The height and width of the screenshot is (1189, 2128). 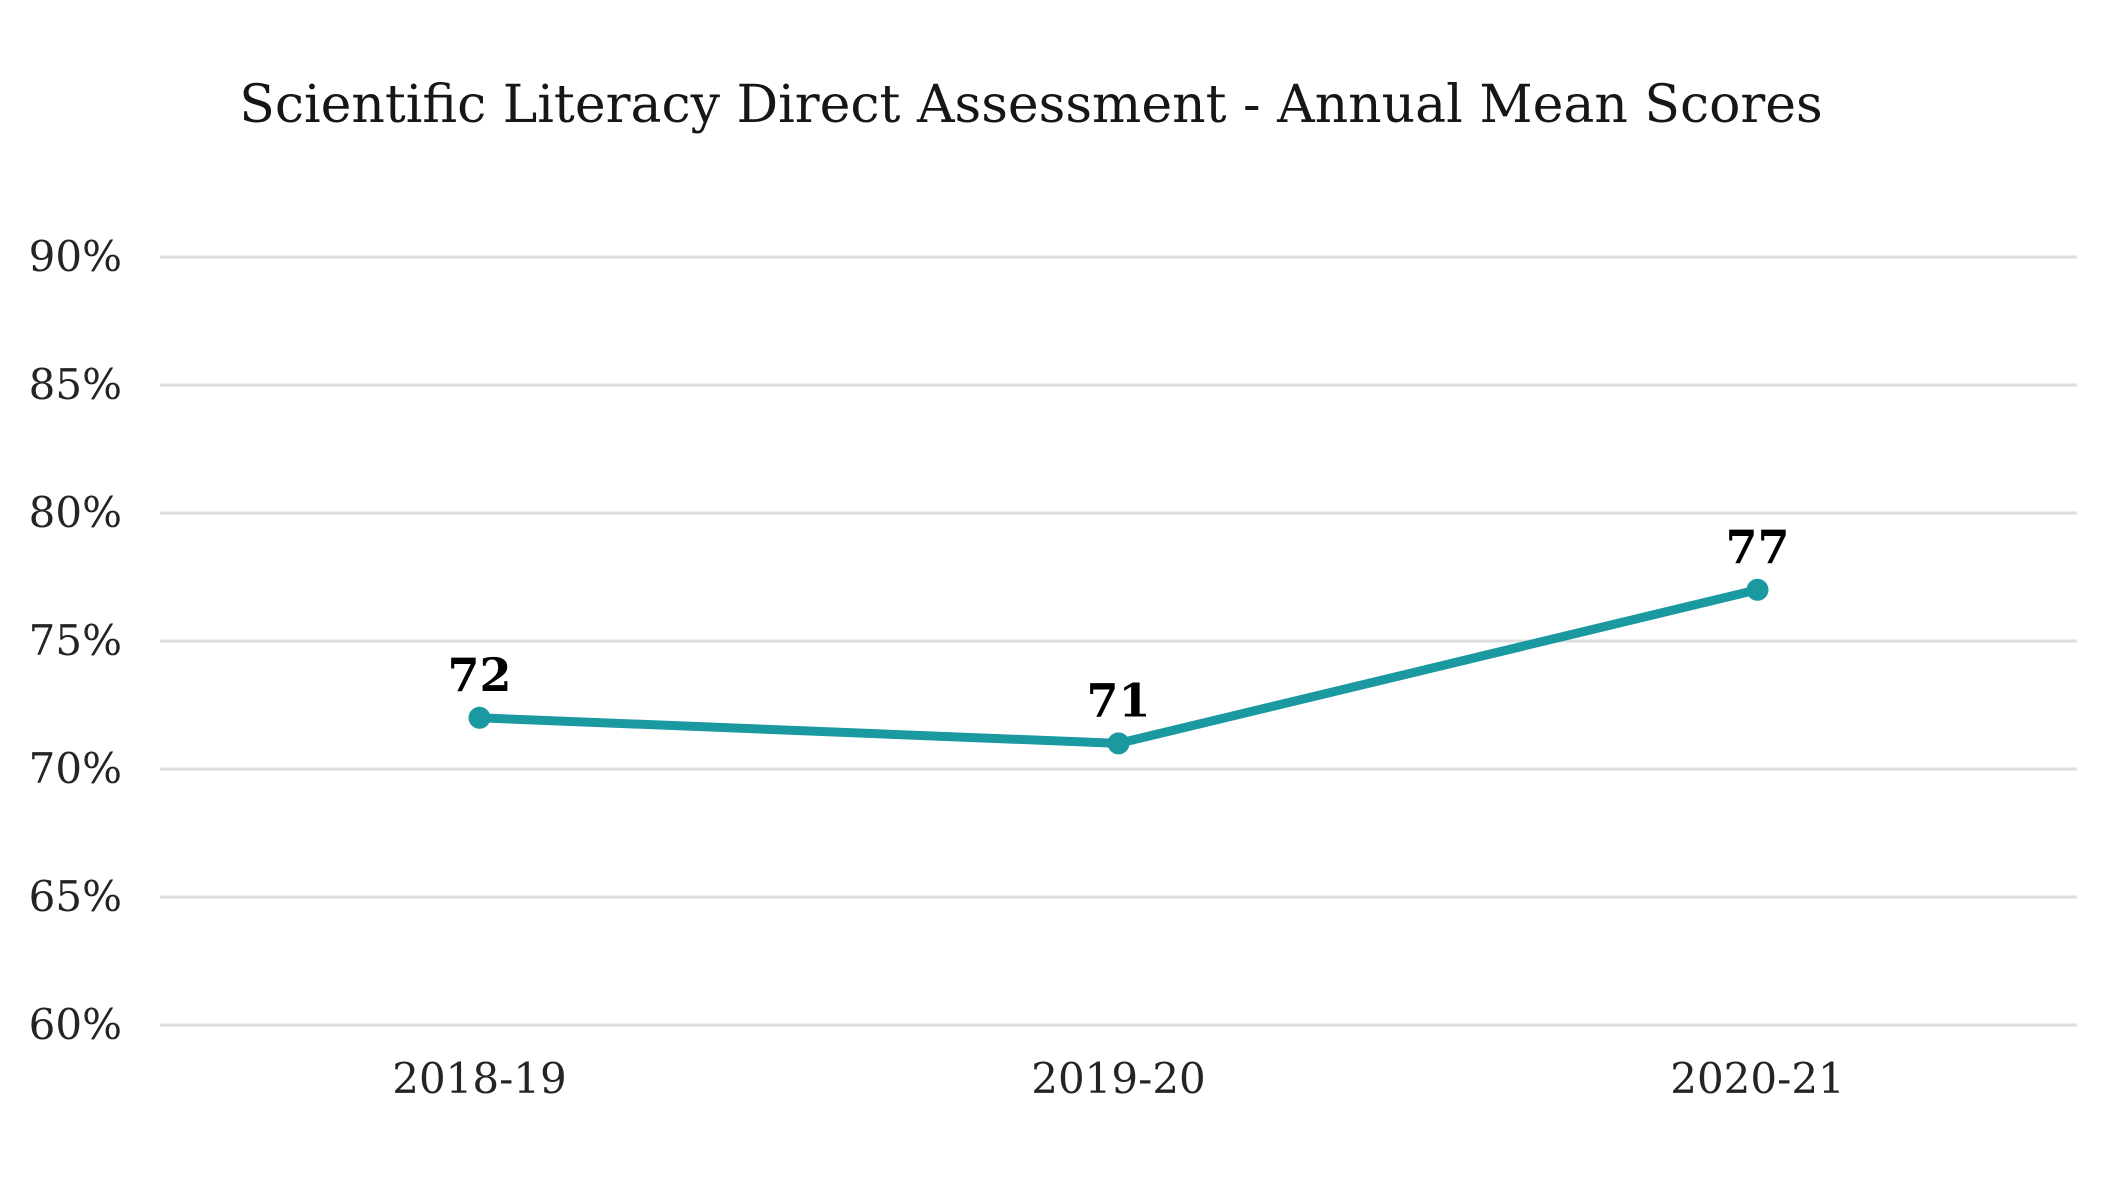 I want to click on data-point-label: 77, so click(x=1757, y=547).